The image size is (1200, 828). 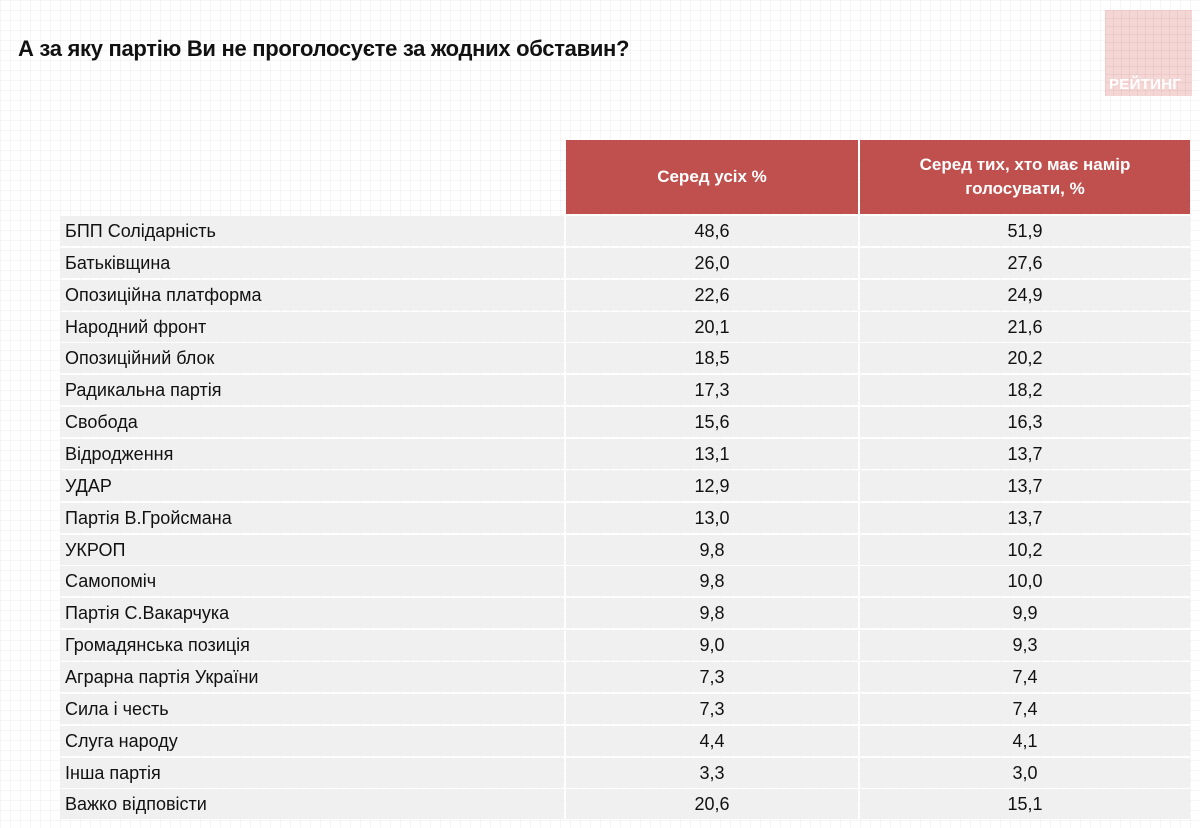 What do you see at coordinates (712, 454) in the screenshot?
I see `value-all-cell: 13,1` at bounding box center [712, 454].